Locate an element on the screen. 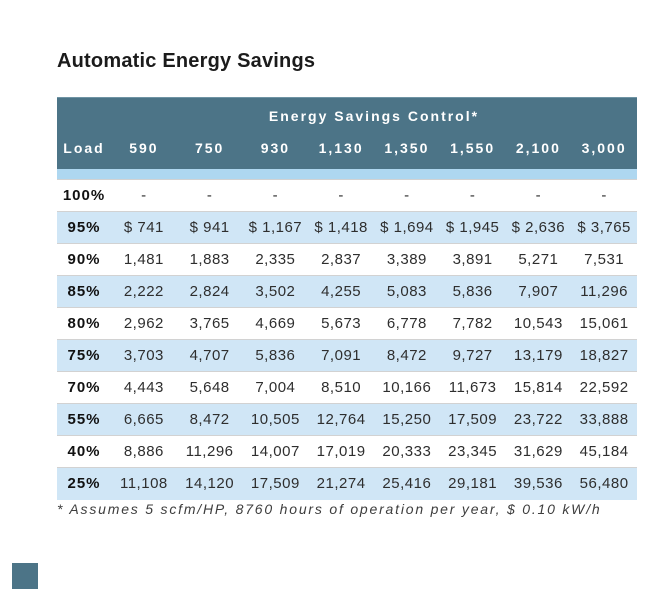 The width and height of the screenshot is (650, 591). table-cell: 2,335 is located at coordinates (275, 259).